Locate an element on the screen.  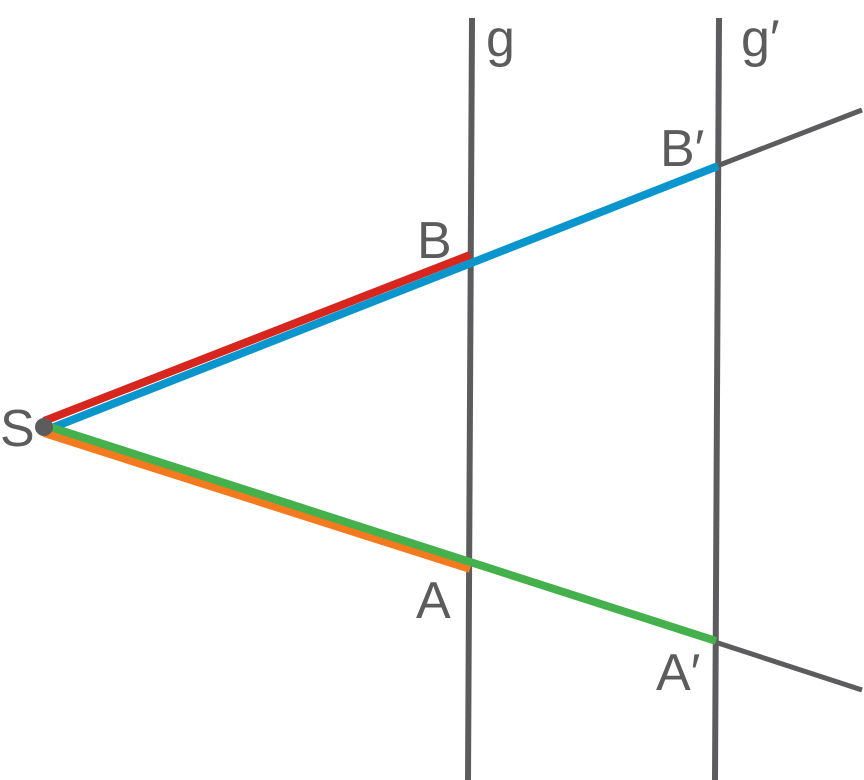
line-g is located at coordinates (470, 398).